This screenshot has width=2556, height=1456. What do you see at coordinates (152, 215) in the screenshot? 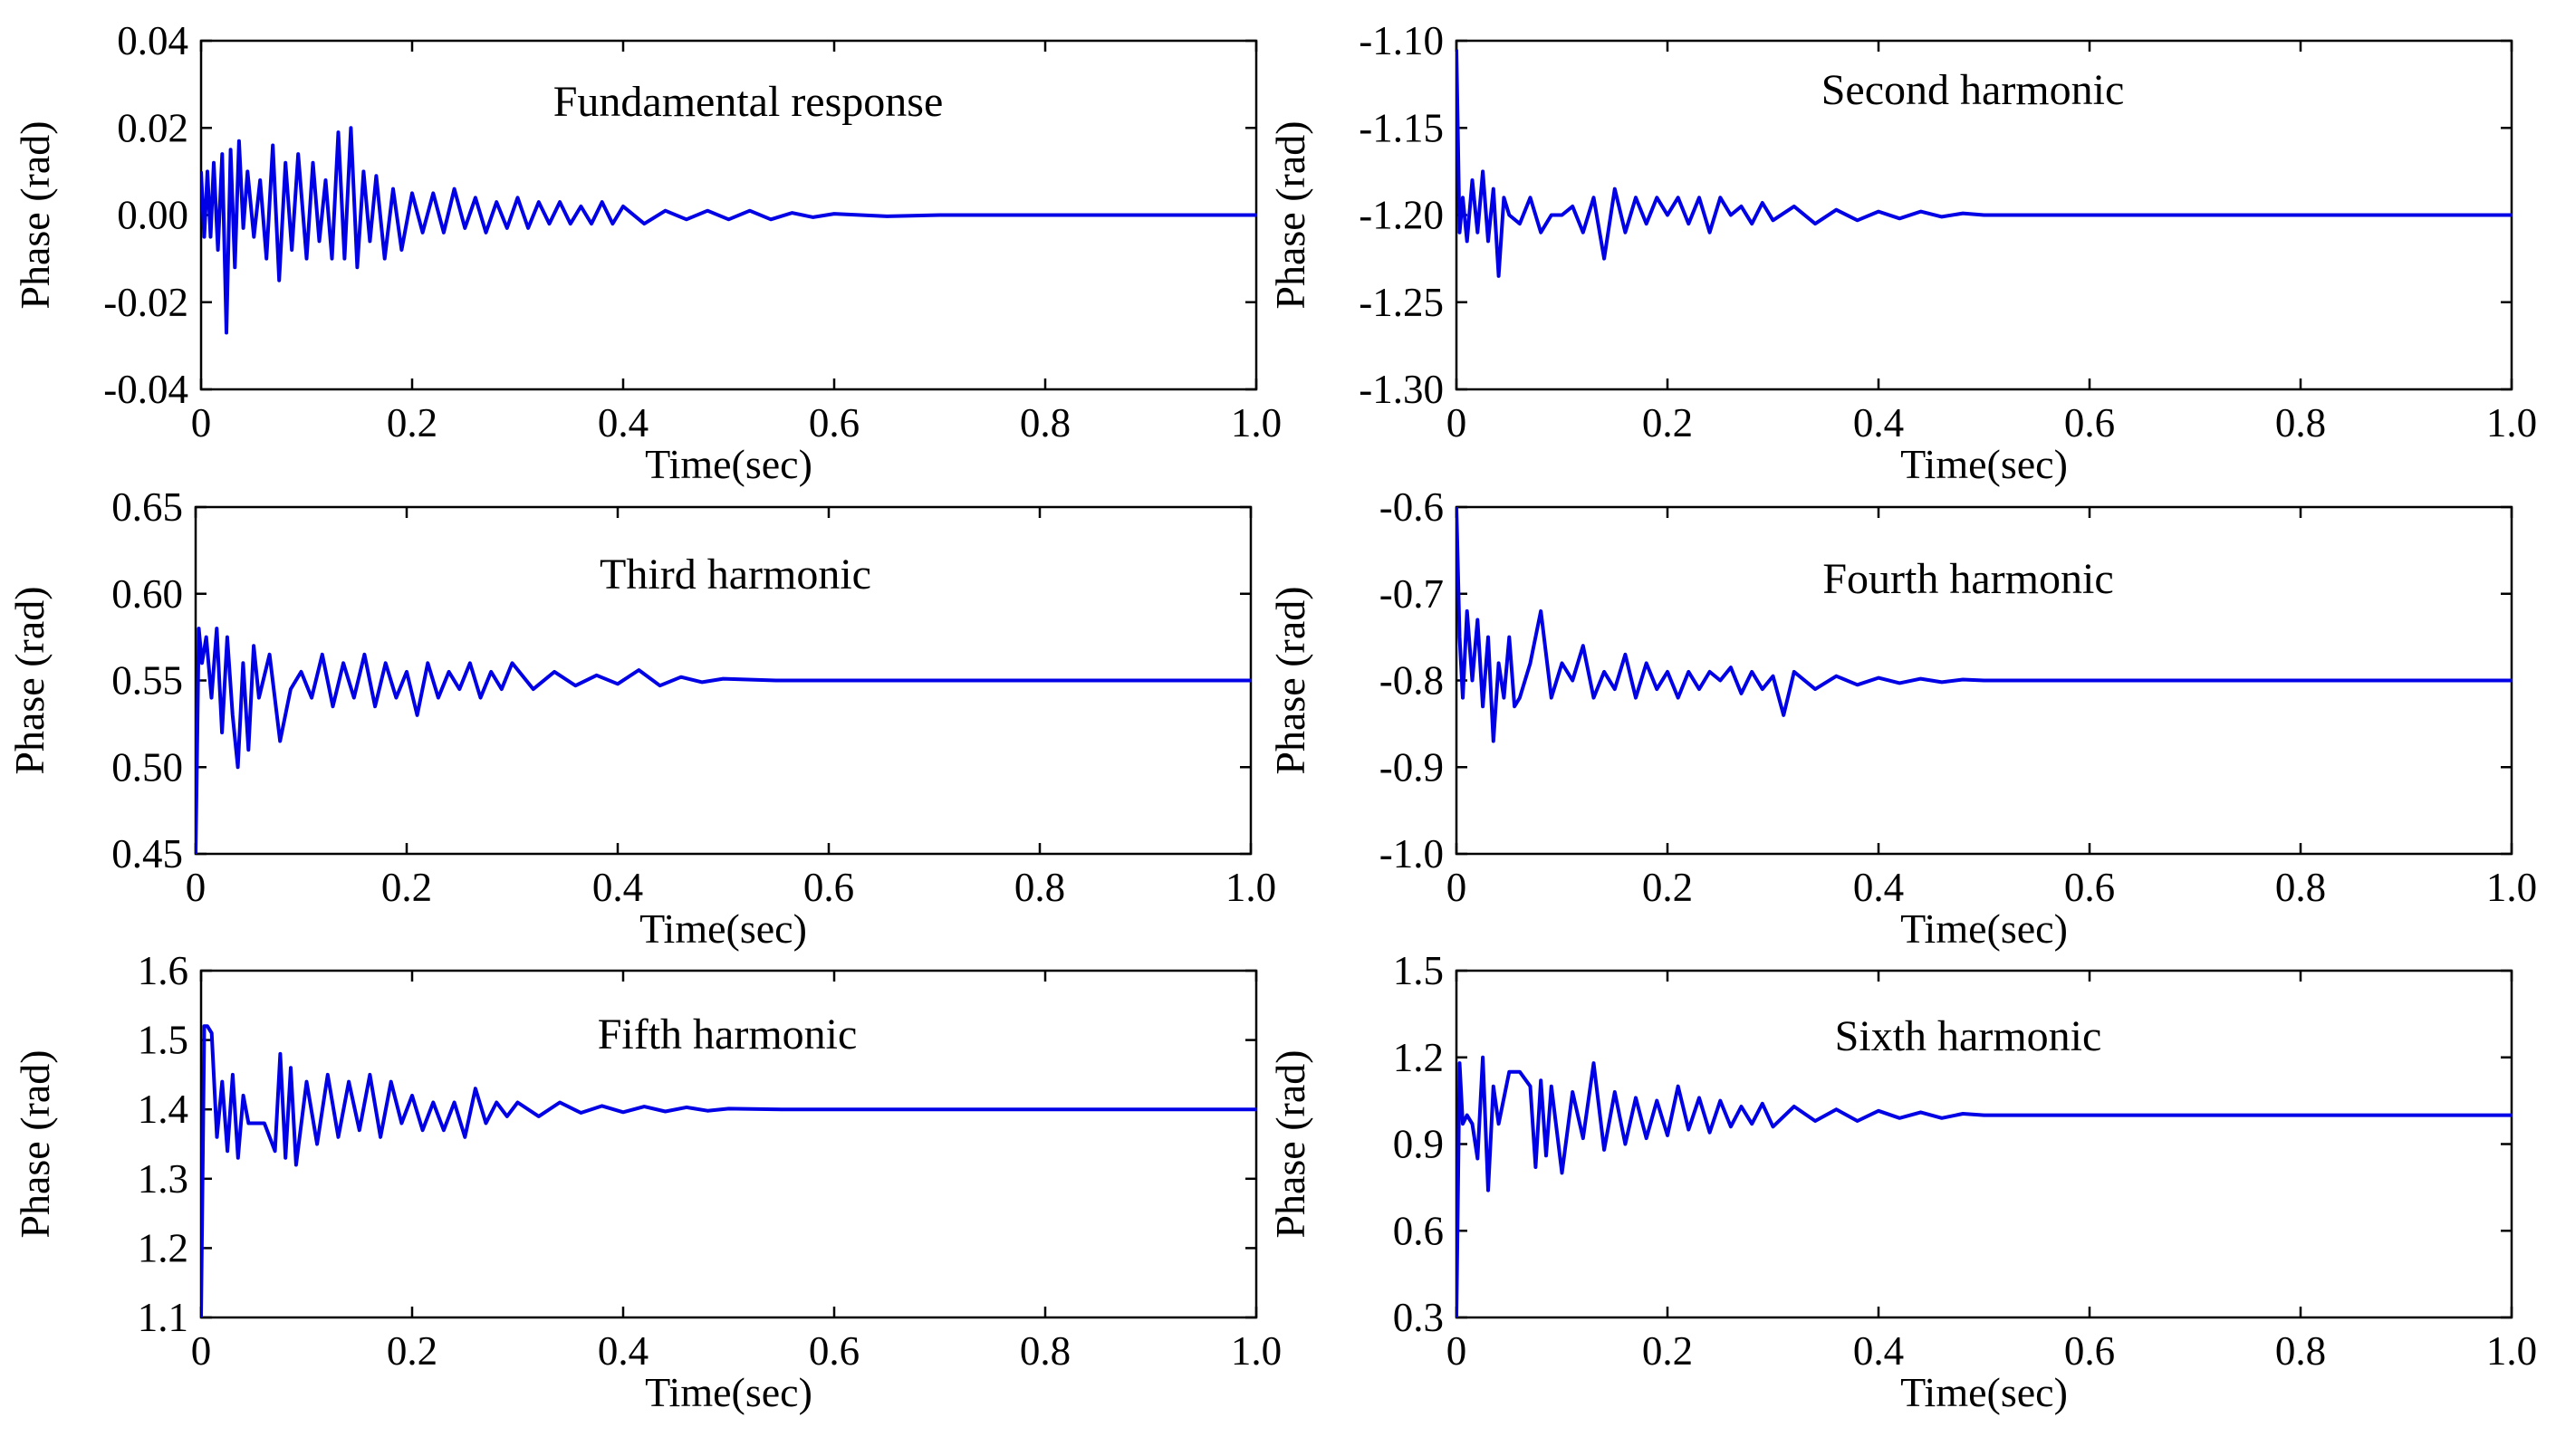
I see `y-tick-label: 0.00` at bounding box center [152, 215].